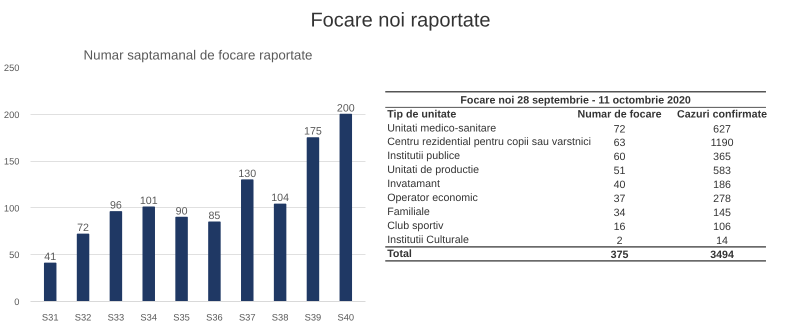  I want to click on x-tick-label: S37, so click(247, 317).